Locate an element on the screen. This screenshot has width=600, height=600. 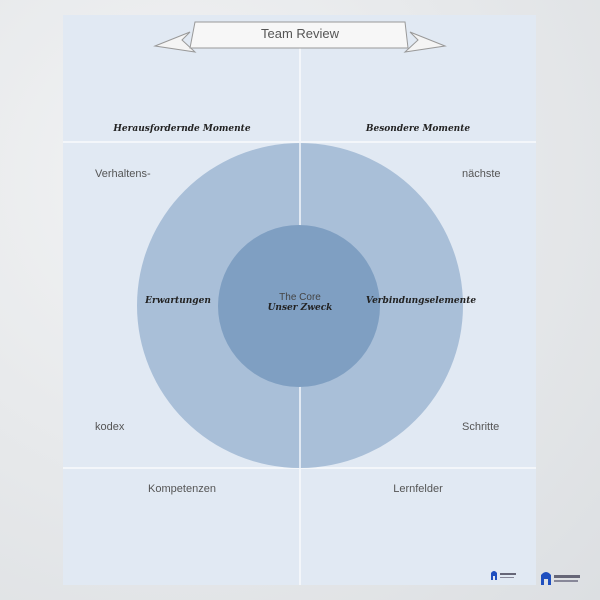
core-subtitle: Unser Zweck is located at coordinates (300, 308).